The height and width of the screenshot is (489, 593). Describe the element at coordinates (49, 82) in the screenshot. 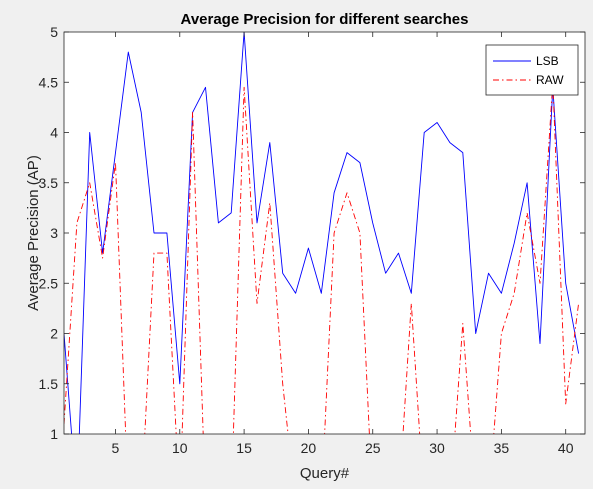

I see `y-tick-label: 4.5` at that location.